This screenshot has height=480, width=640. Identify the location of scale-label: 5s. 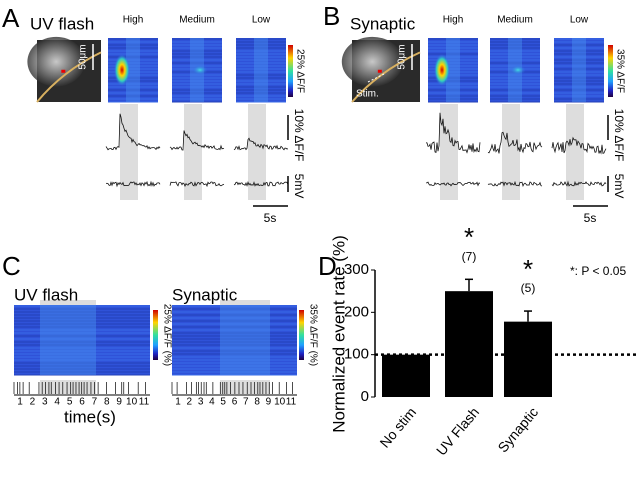
(270, 218).